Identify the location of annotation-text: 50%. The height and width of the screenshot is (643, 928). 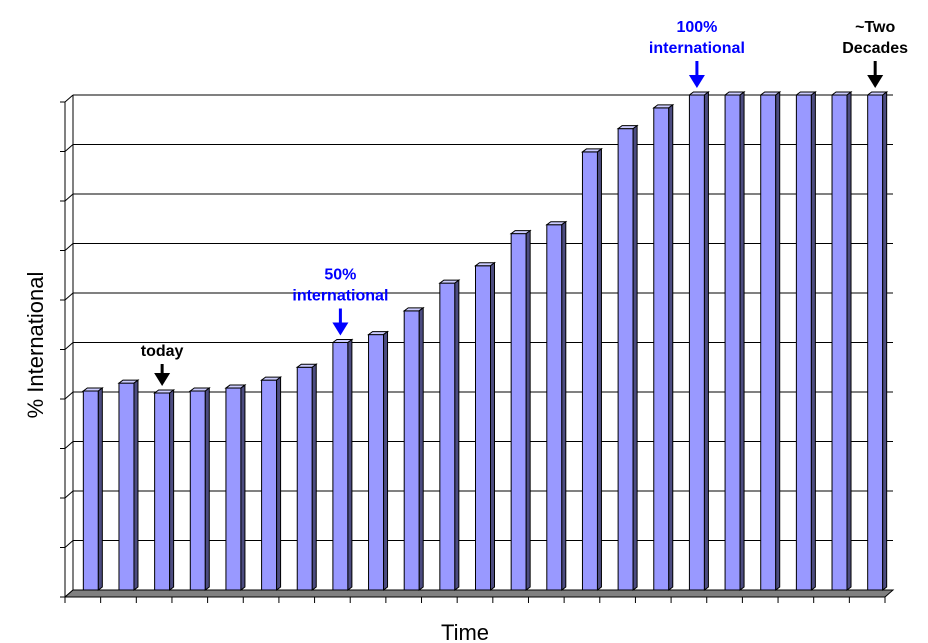
(340, 275).